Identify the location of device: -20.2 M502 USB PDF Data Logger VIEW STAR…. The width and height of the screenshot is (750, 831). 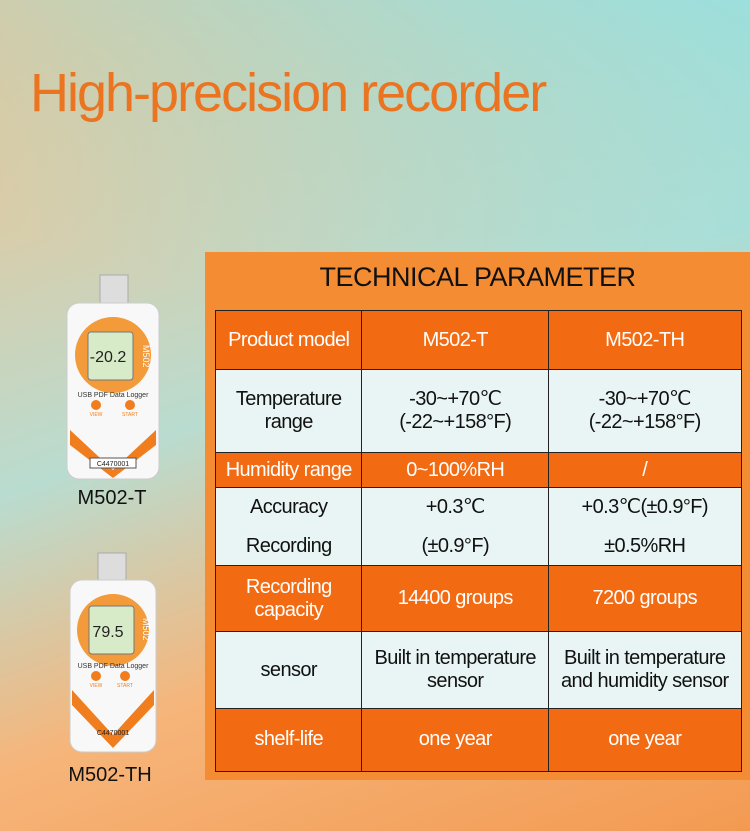
(113, 391).